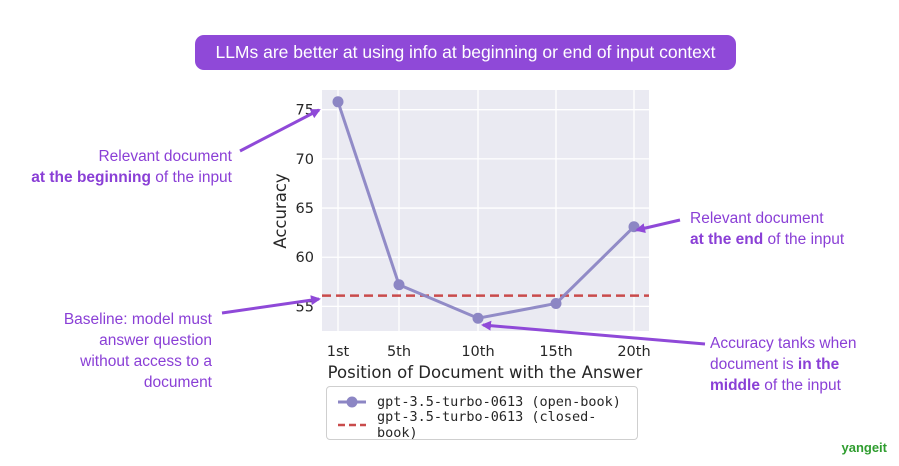 The width and height of the screenshot is (899, 466). I want to click on arrow-beginning, so click(280, 130).